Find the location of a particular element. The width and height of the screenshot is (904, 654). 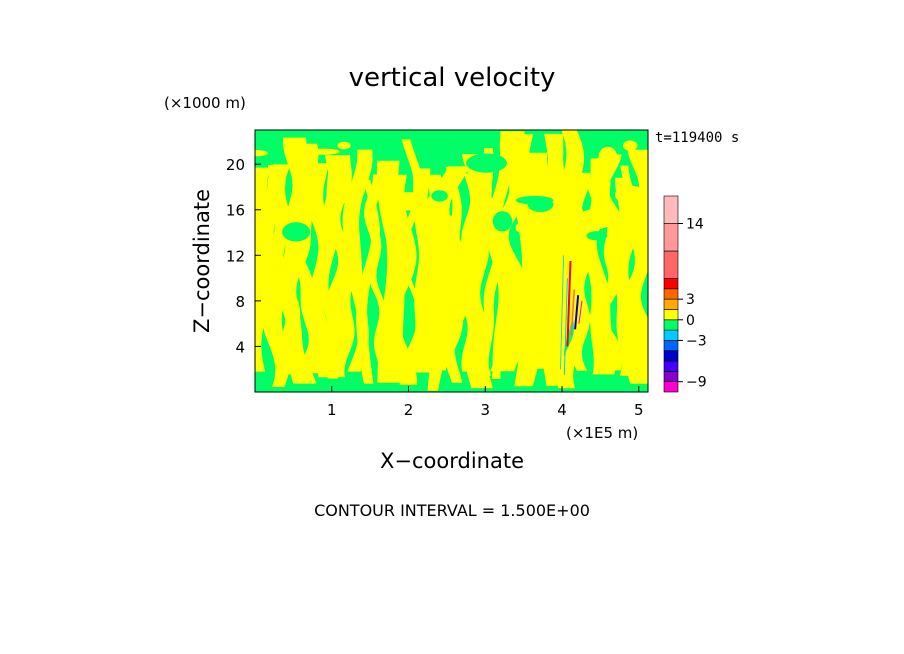

x-axis-label: X−coordinate is located at coordinates (452, 461).